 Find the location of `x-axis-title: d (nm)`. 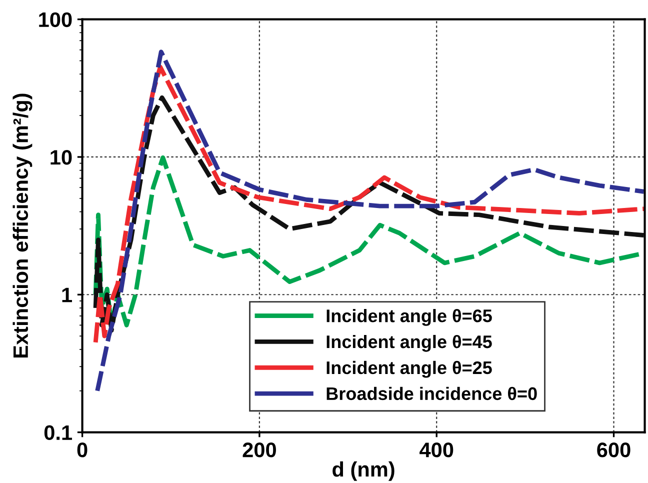

x-axis-title: d (nm) is located at coordinates (363, 471).